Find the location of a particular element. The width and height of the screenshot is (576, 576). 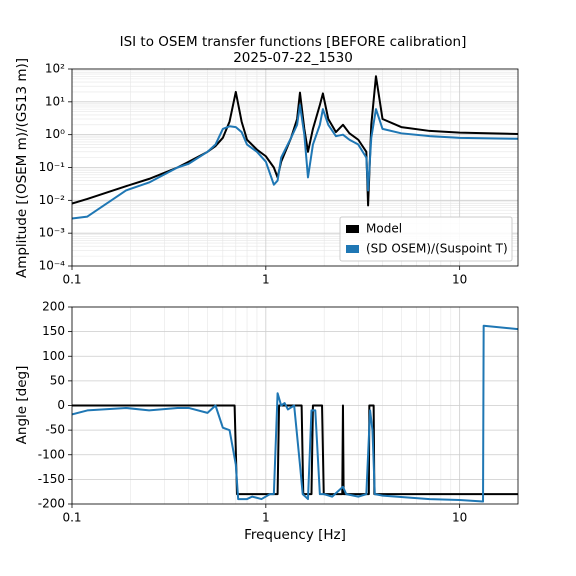

y-tick-label: -150 is located at coordinates (51, 479).